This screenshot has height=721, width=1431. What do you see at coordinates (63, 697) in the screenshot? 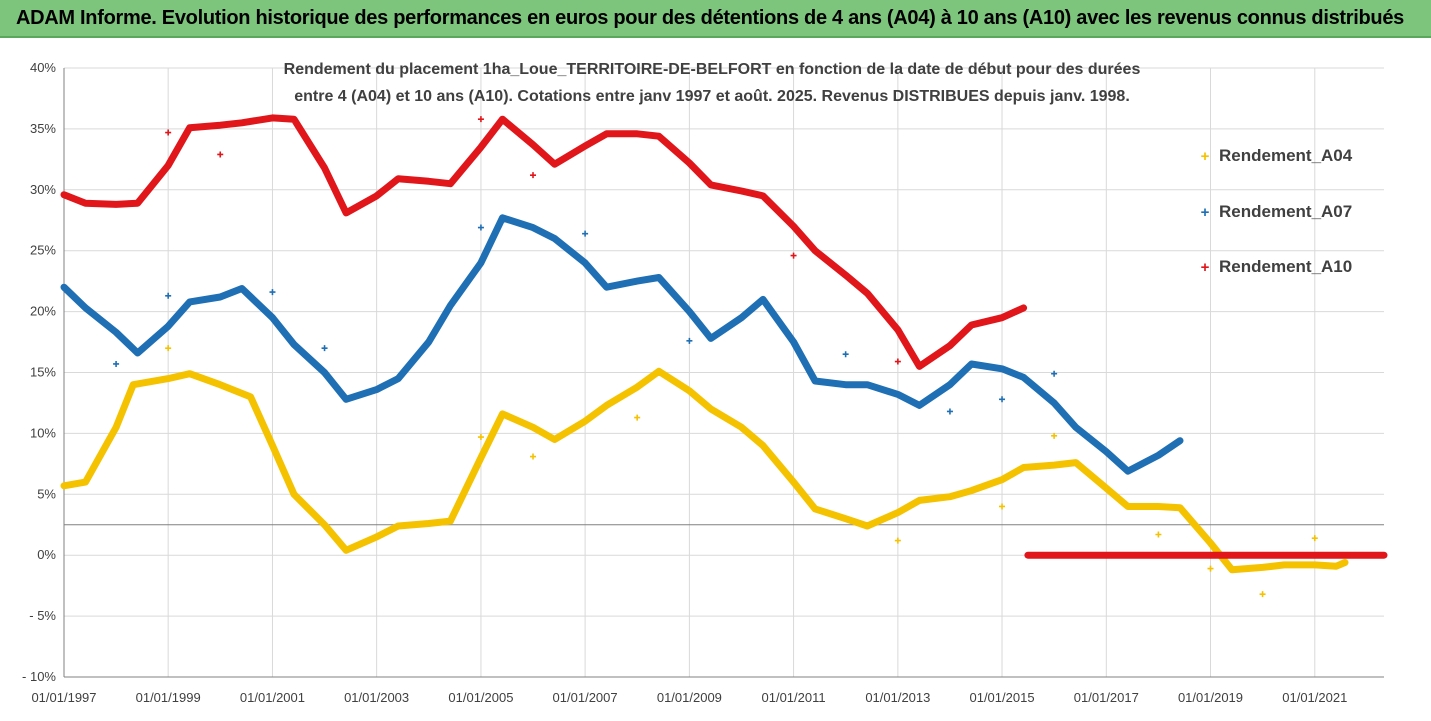
I see `x-tick-label: 01/01/1997` at bounding box center [63, 697].